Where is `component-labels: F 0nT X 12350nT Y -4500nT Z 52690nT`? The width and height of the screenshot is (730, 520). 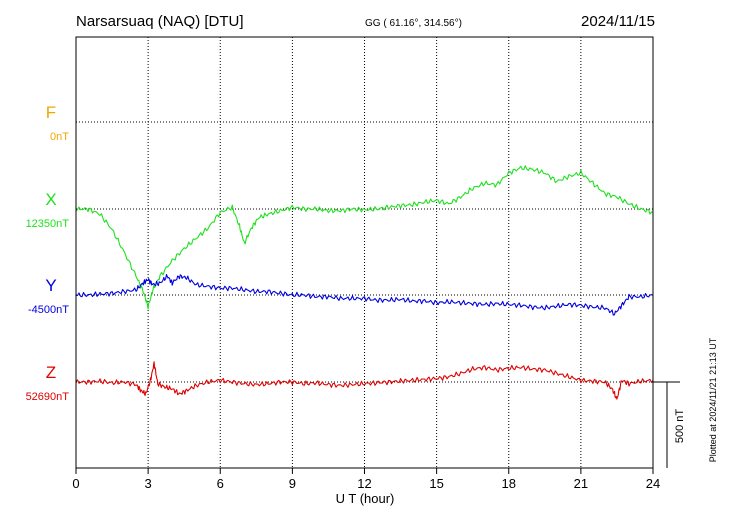 component-labels: F 0nT X 12350nT Y -4500nT Z 52690nT is located at coordinates (48, 253).